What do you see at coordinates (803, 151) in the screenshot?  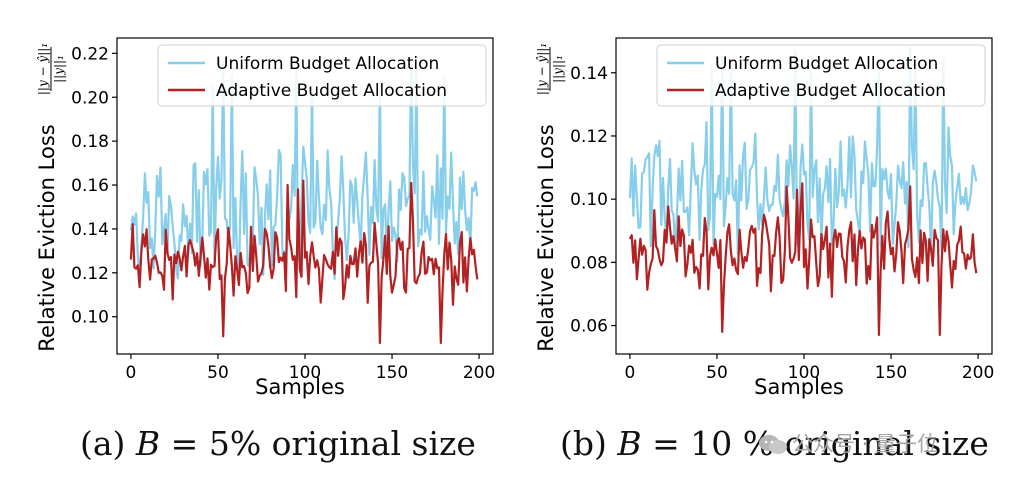 I see `series-line-uniform` at bounding box center [803, 151].